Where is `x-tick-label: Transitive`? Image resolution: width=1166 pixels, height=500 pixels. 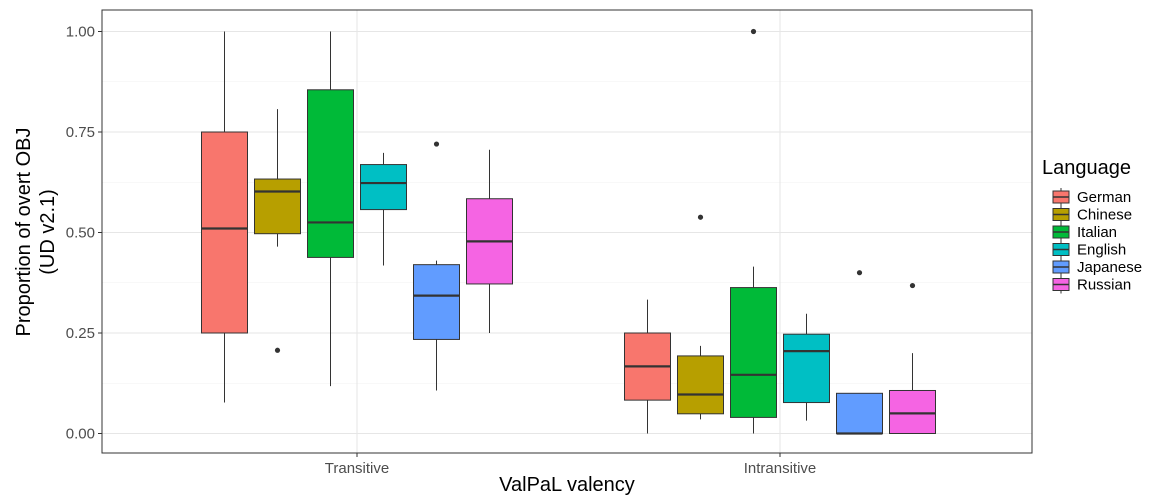
x-tick-label: Transitive is located at coordinates (357, 468).